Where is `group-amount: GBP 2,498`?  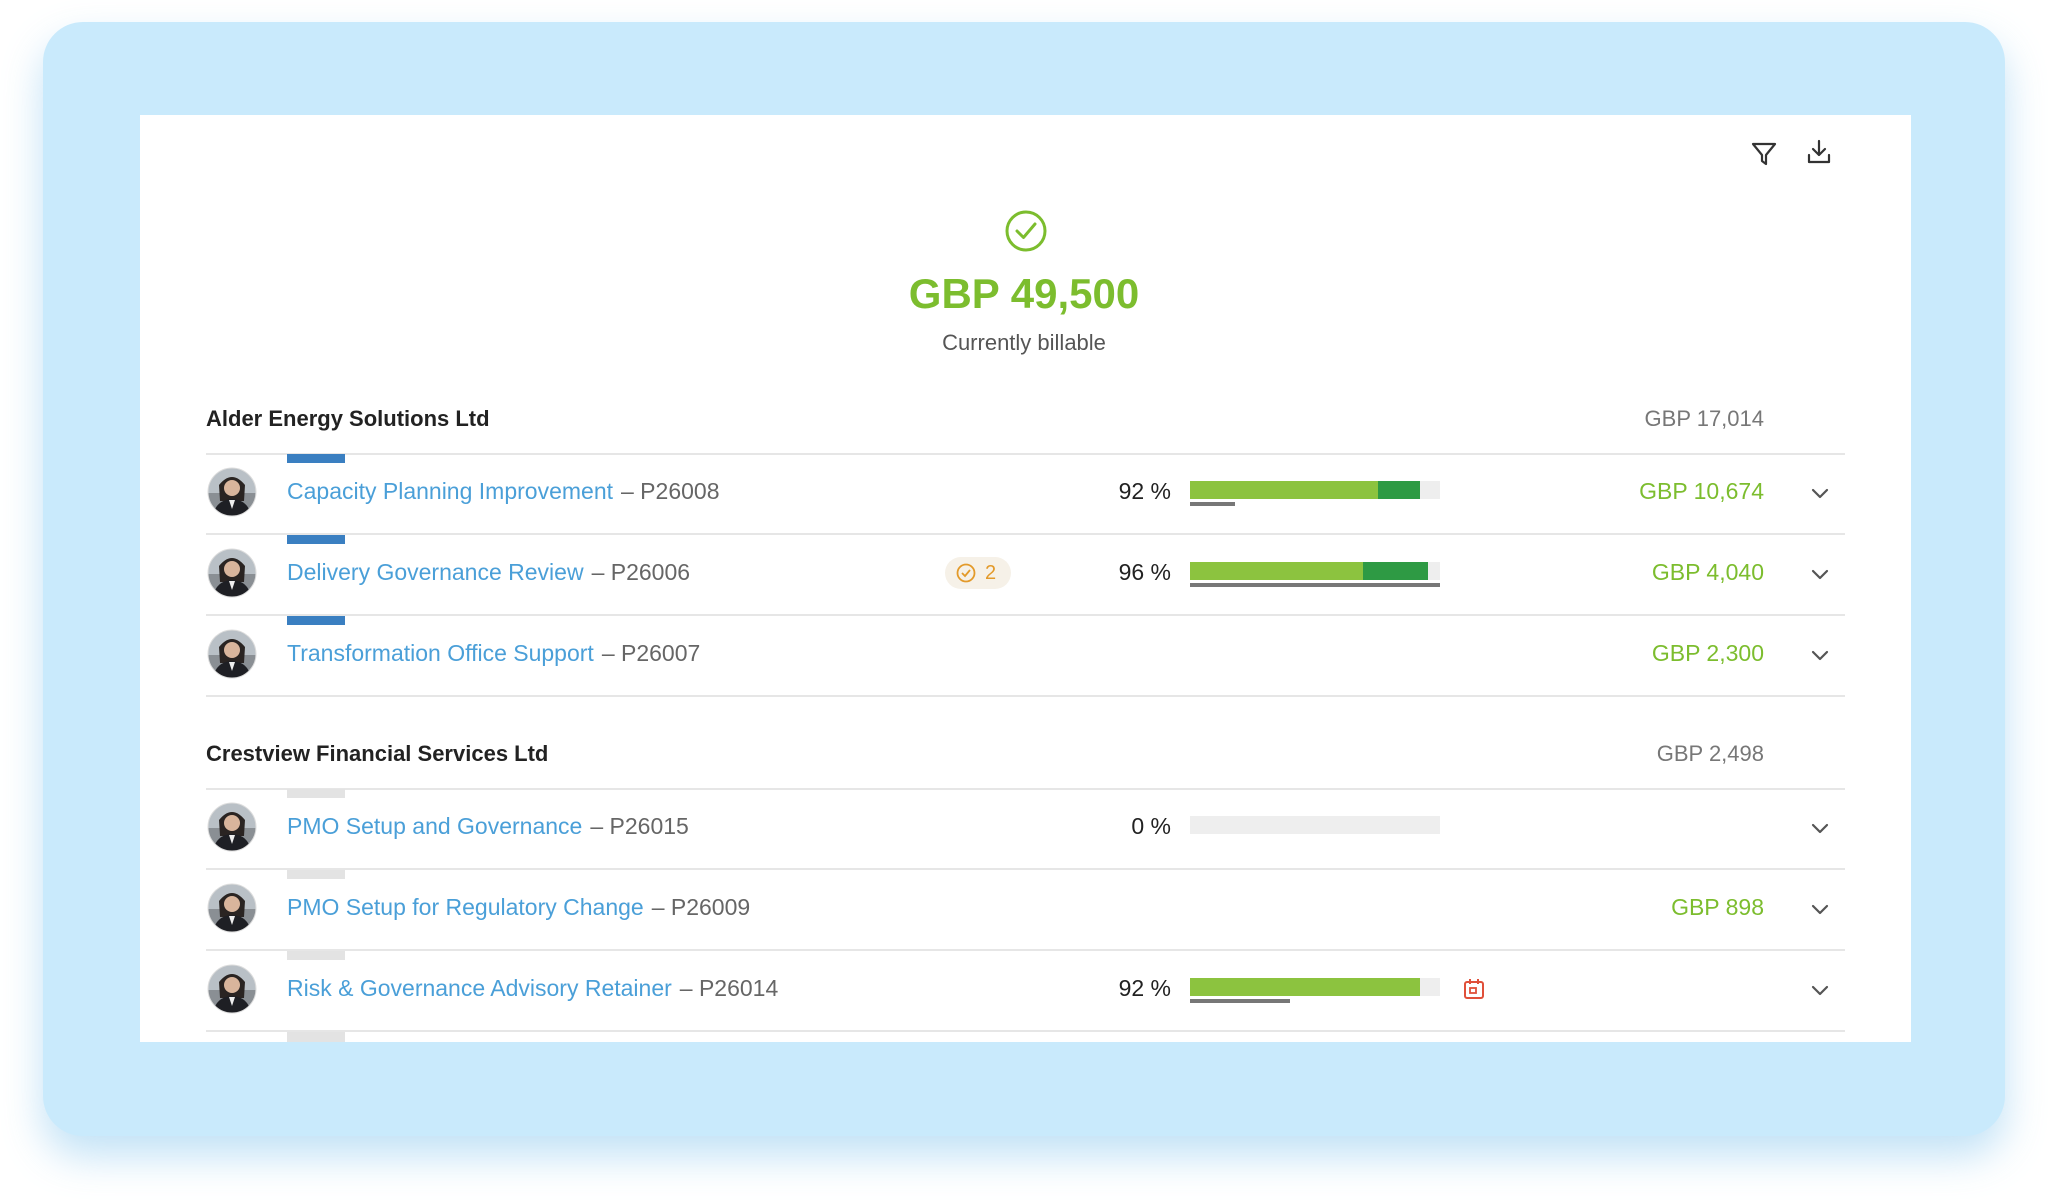
group-amount: GBP 2,498 is located at coordinates (1710, 753).